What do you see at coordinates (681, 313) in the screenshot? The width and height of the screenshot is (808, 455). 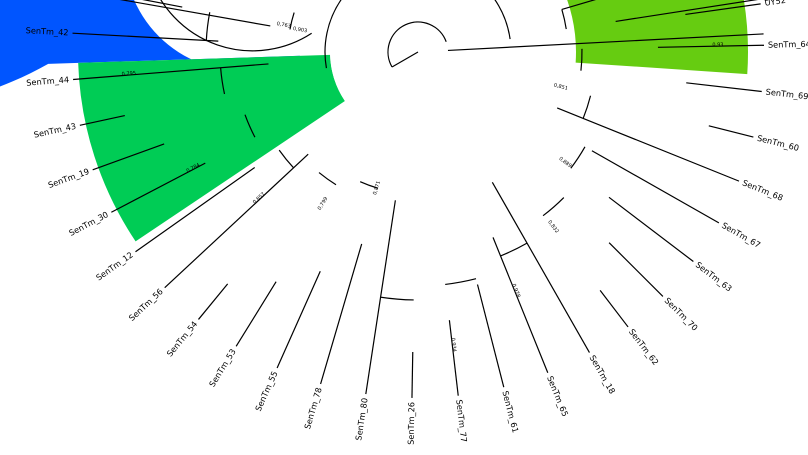 I see `leaf-label: SenTm_70` at bounding box center [681, 313].